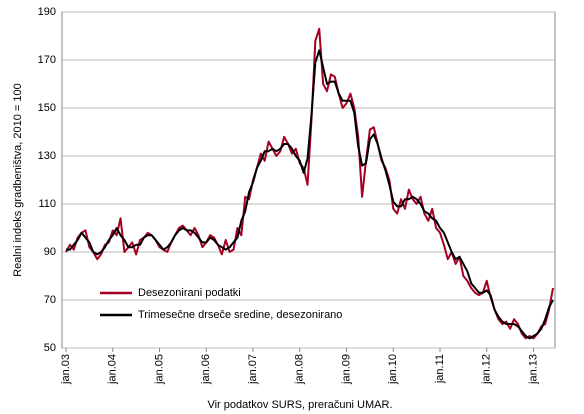 This screenshot has height=414, width=584. Describe the element at coordinates (50, 300) in the screenshot. I see `y-tick-label: 70` at that location.